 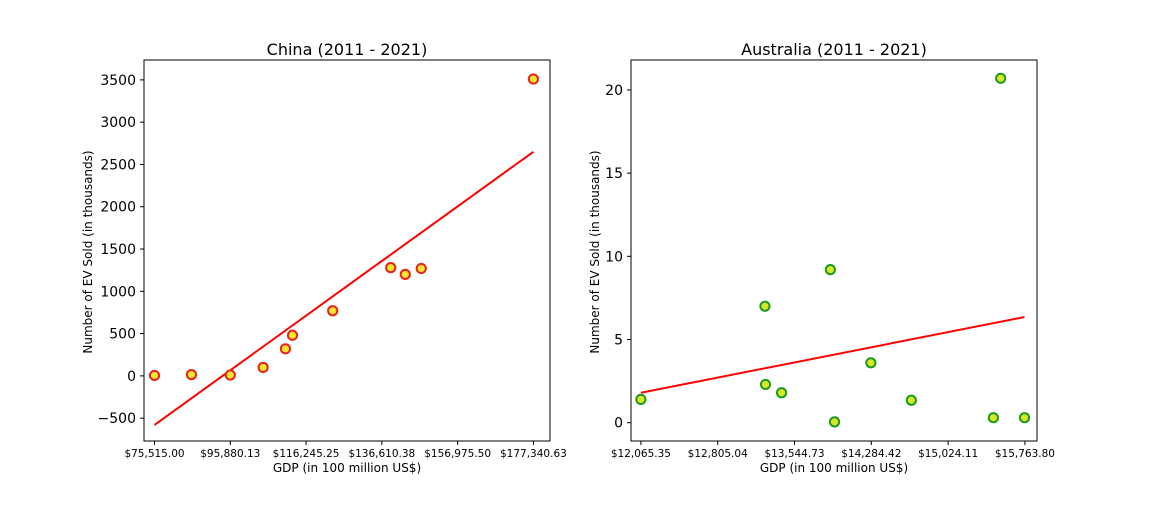 What do you see at coordinates (230, 454) in the screenshot?
I see `china-x-tick-label: $95,880.13` at bounding box center [230, 454].